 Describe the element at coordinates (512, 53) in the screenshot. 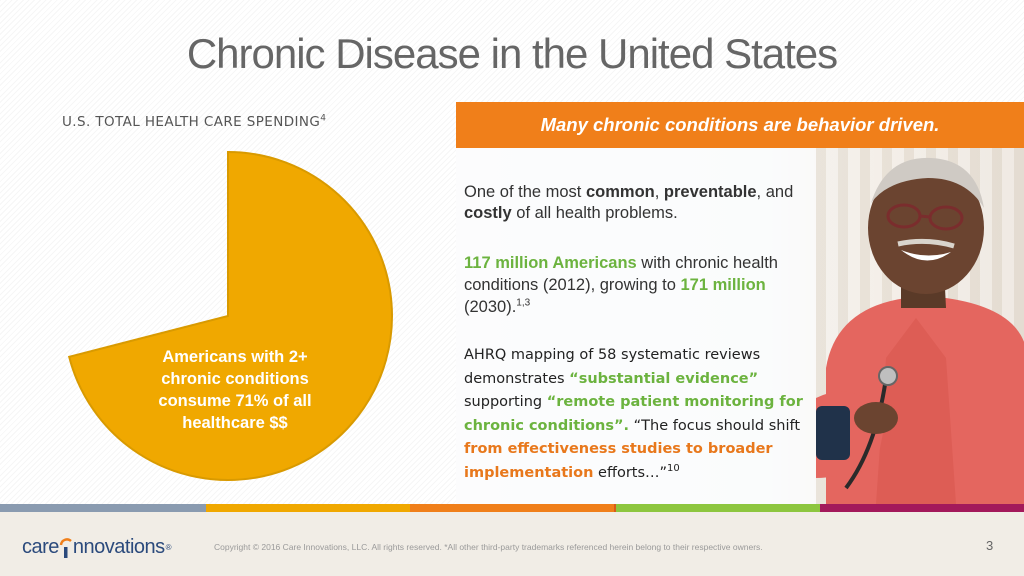

I see `slide-title: Chronic Disease in the United States` at that location.